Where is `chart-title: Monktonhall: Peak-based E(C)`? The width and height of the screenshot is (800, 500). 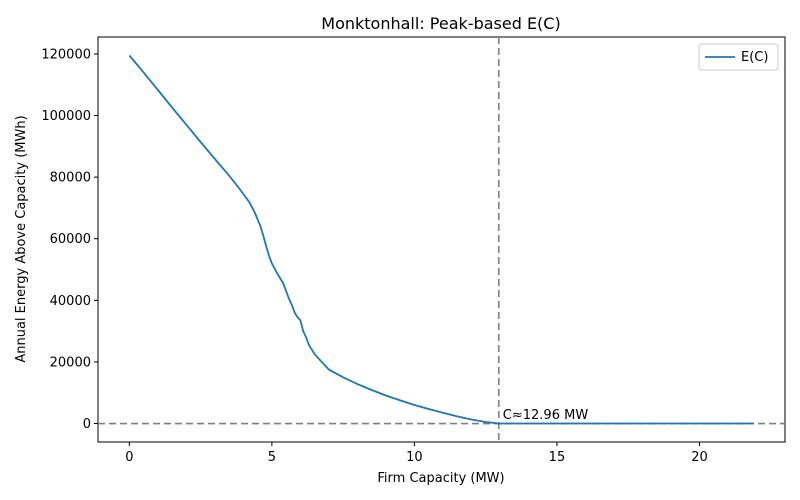
chart-title: Monktonhall: Peak-based E(C) is located at coordinates (440, 23).